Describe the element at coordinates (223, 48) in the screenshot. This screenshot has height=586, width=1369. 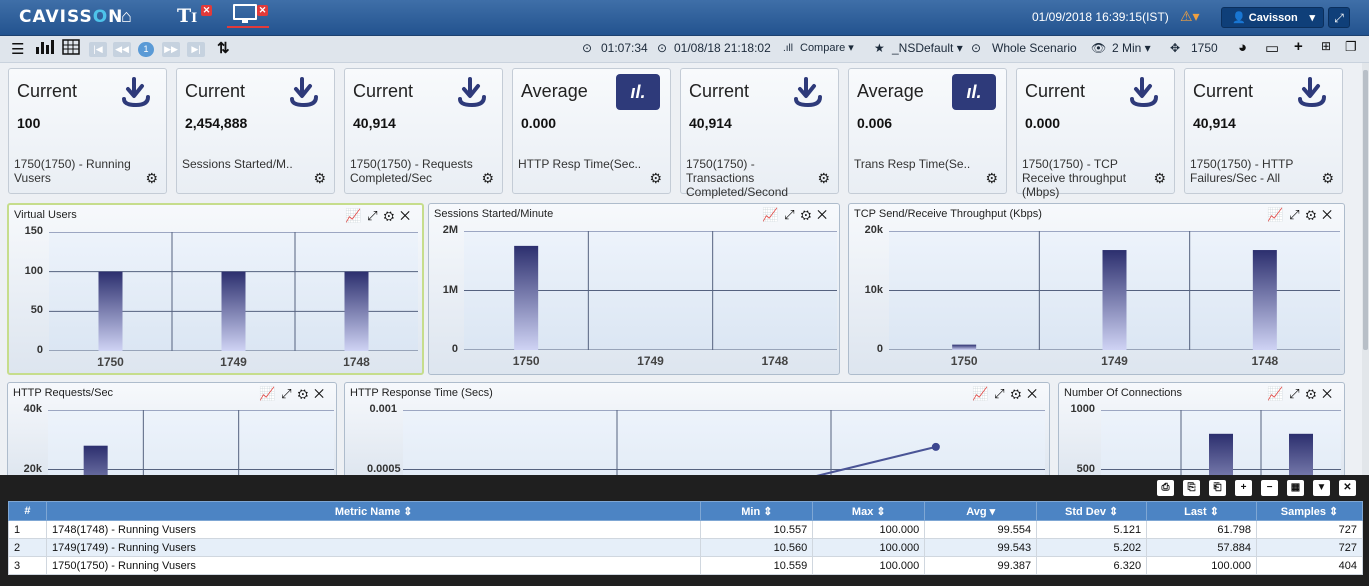
I see `sort-icon: ⇅` at that location.